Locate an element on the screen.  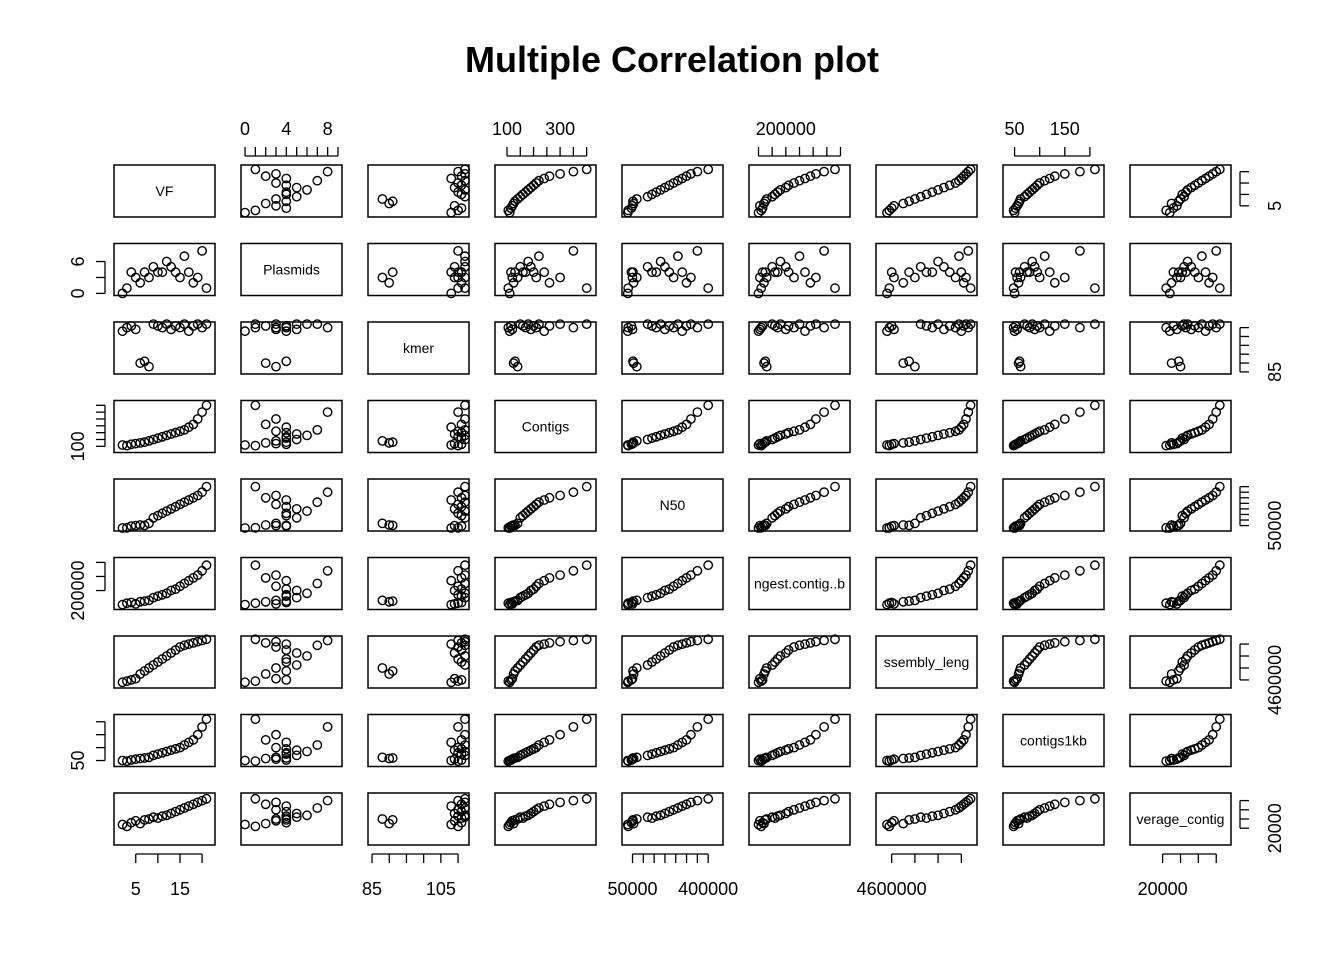
panel-contigs1kb-vs-N50 is located at coordinates (672, 740).